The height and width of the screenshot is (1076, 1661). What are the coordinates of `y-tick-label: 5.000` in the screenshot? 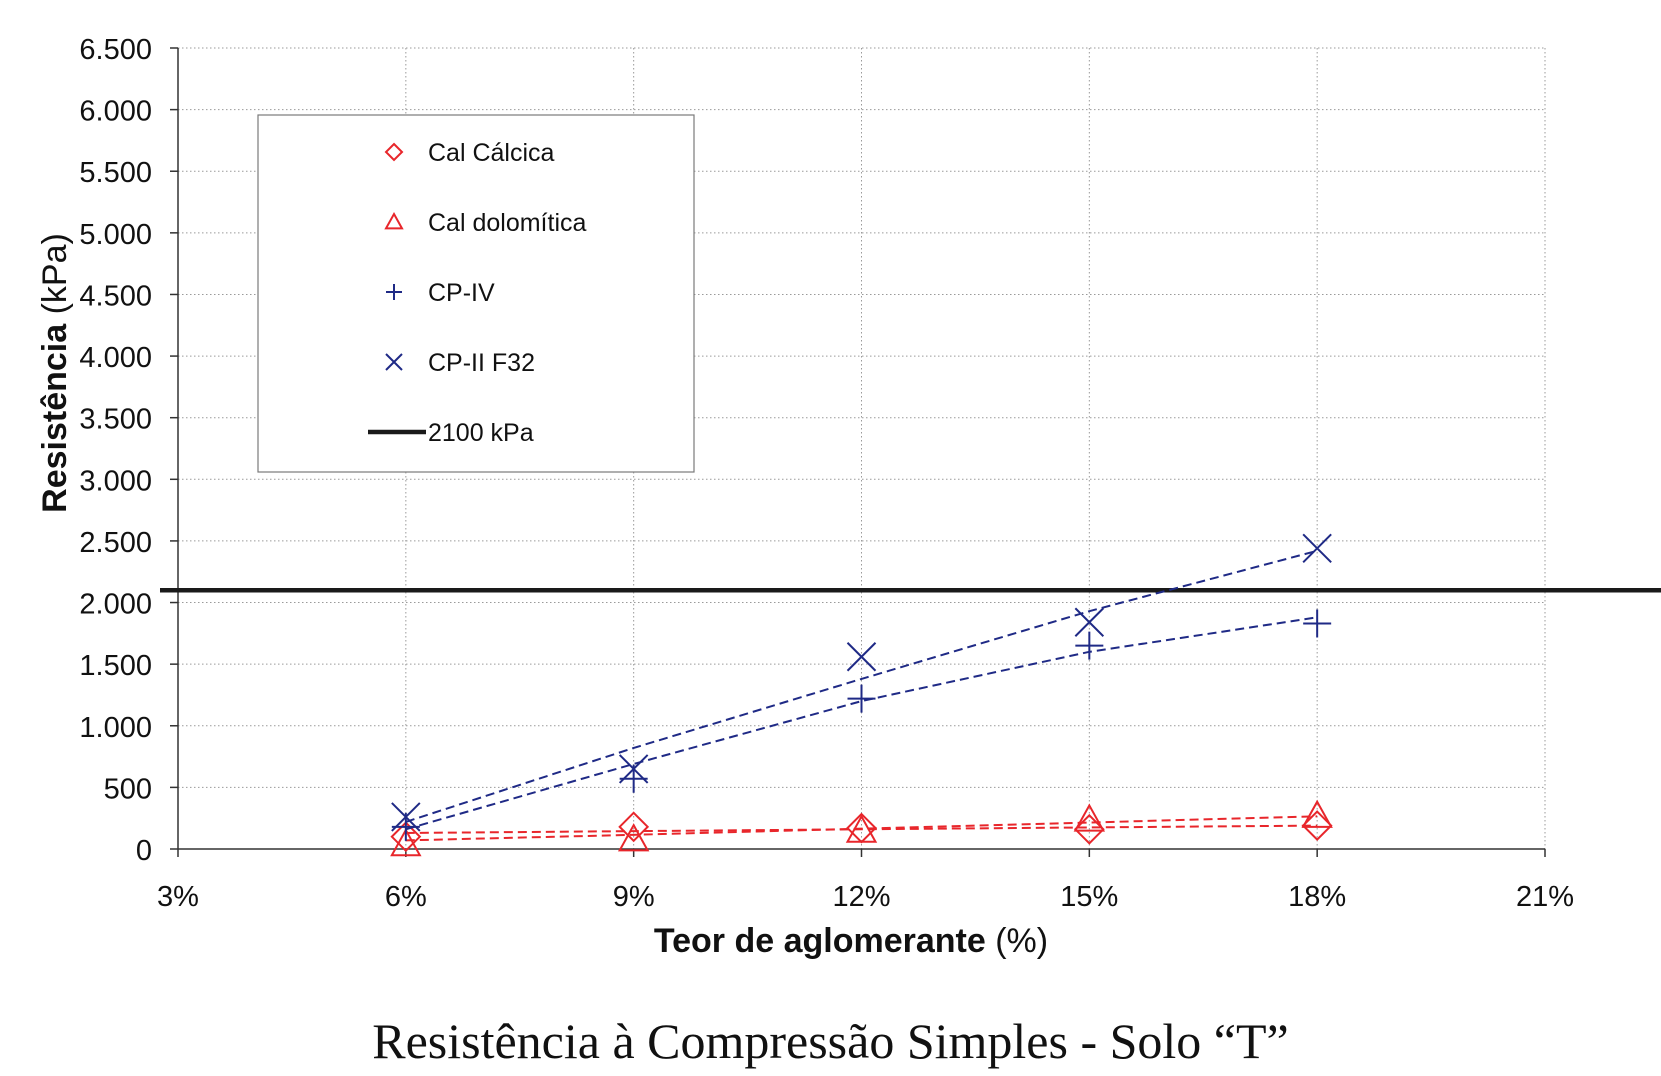 It's located at (115, 235).